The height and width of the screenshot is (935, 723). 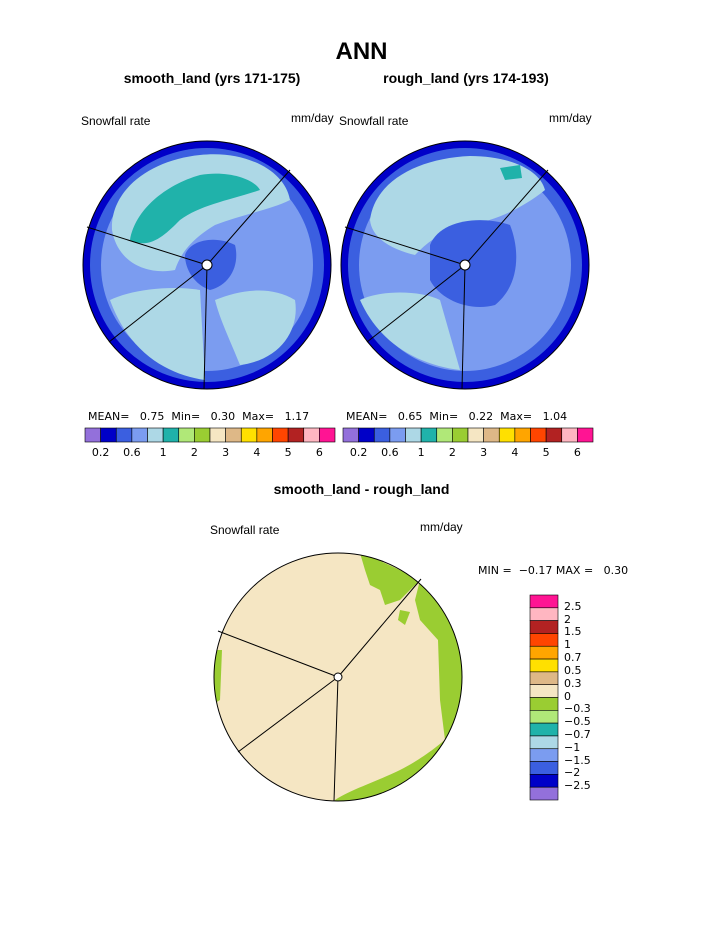 What do you see at coordinates (572, 747) in the screenshot?
I see `colorbar-vertical-tick-label: −1` at bounding box center [572, 747].